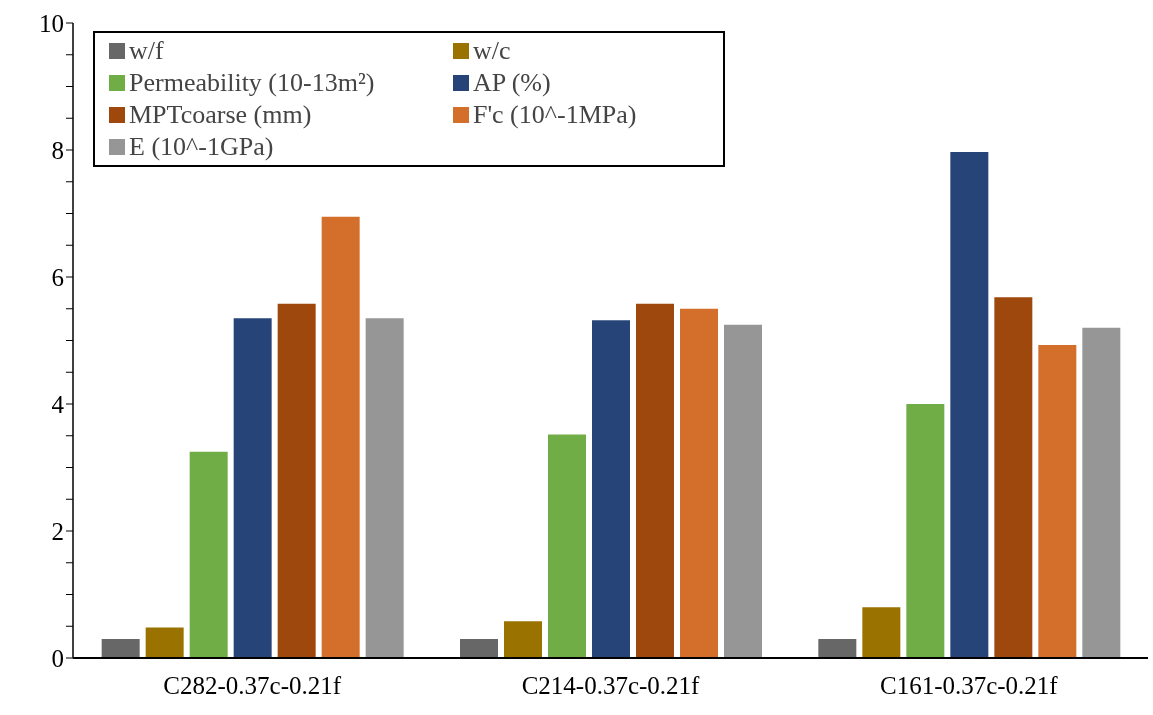  Describe the element at coordinates (511, 83) in the screenshot. I see `legend-label: AP (%)` at that location.